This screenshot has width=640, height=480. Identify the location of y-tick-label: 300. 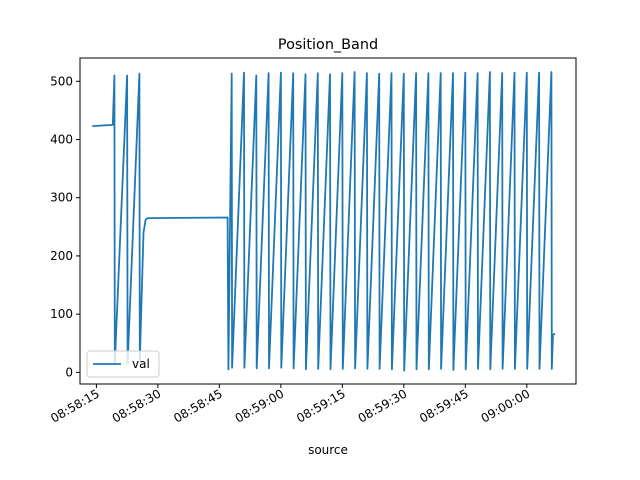
(61, 198).